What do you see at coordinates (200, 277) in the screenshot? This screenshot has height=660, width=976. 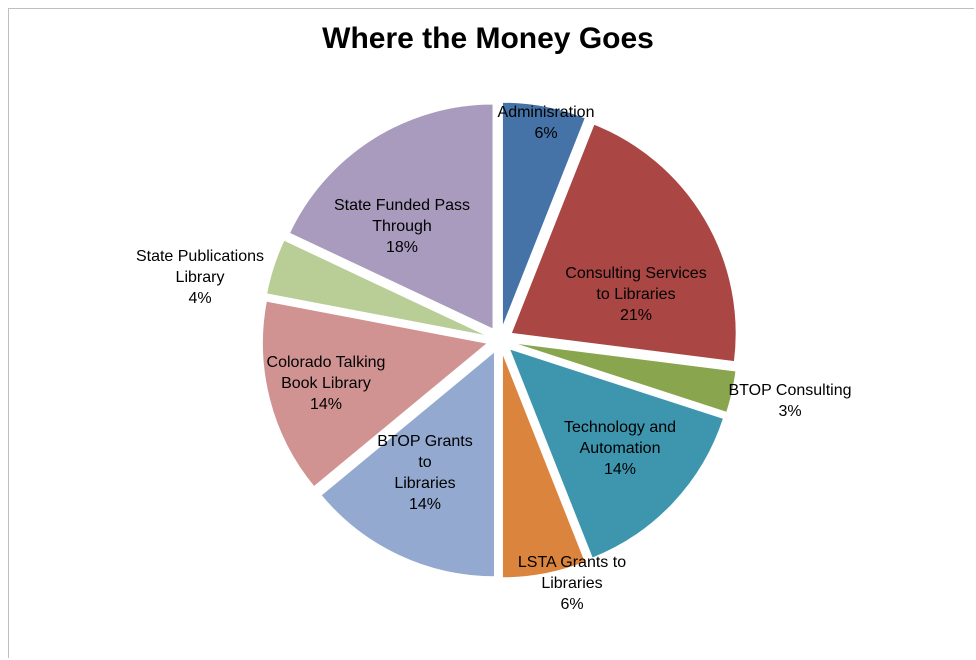 I see `slice-label-8: State Publications Library 4%` at bounding box center [200, 277].